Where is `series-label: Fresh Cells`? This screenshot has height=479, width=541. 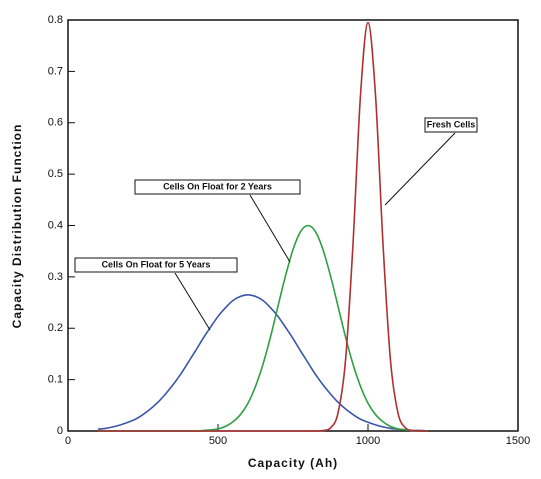
series-label: Fresh Cells is located at coordinates (451, 124).